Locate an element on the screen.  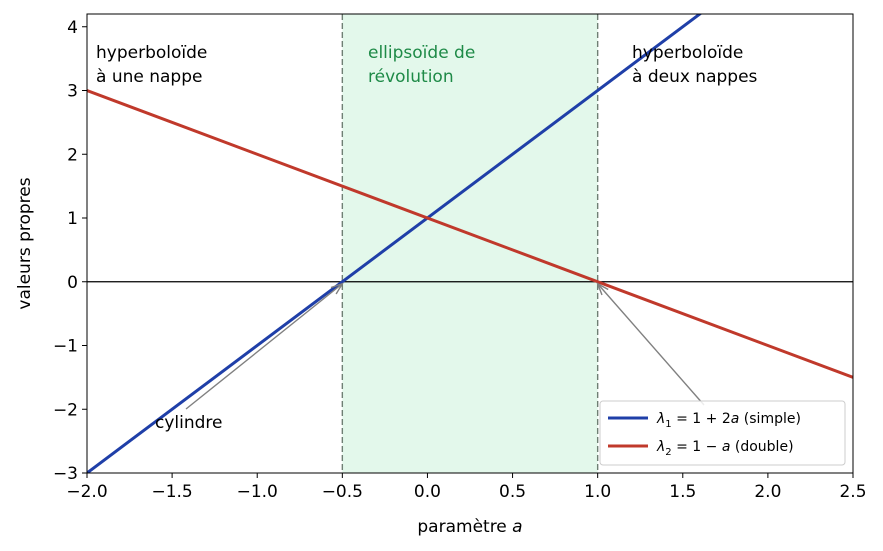
region-label-two-sheets: hyperboloïde is located at coordinates (687, 53).